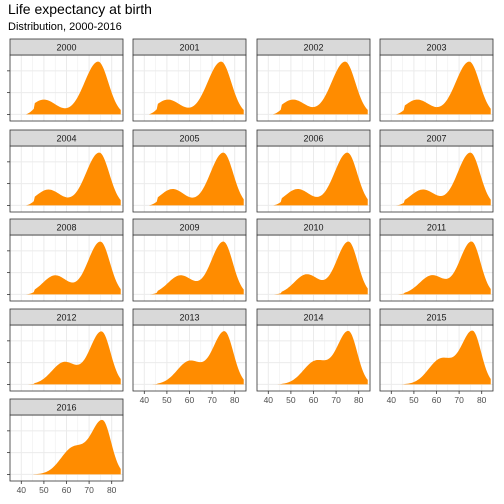 The height and width of the screenshot is (504, 504). I want to click on density-area-2004, so click(73, 179).